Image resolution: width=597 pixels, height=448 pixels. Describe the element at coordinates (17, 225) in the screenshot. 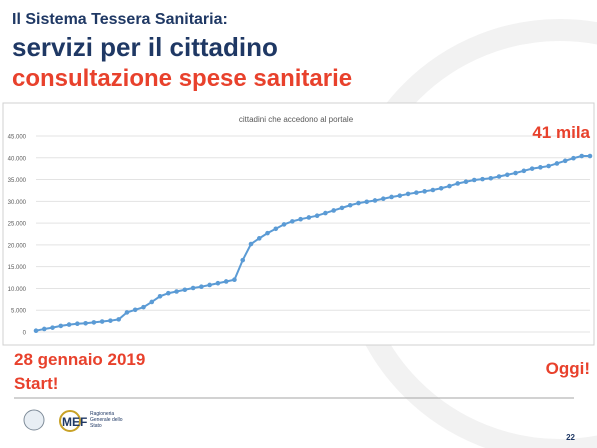

I see `y-tick-label: 25.000` at that location.